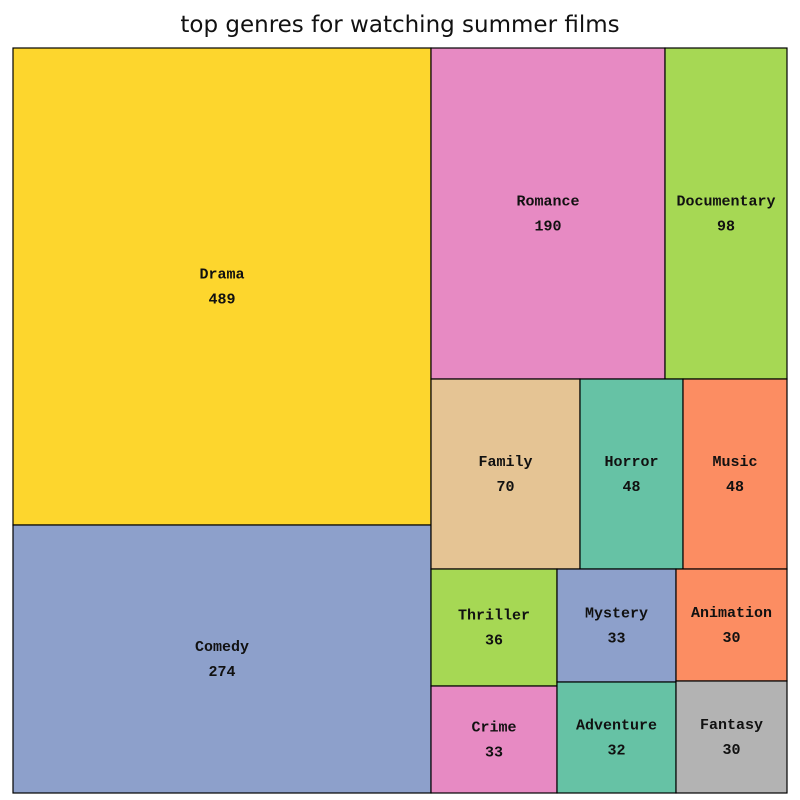 Image resolution: width=800 pixels, height=800 pixels. Describe the element at coordinates (400, 25) in the screenshot. I see `chart-title: top genres for watching summer films` at that location.